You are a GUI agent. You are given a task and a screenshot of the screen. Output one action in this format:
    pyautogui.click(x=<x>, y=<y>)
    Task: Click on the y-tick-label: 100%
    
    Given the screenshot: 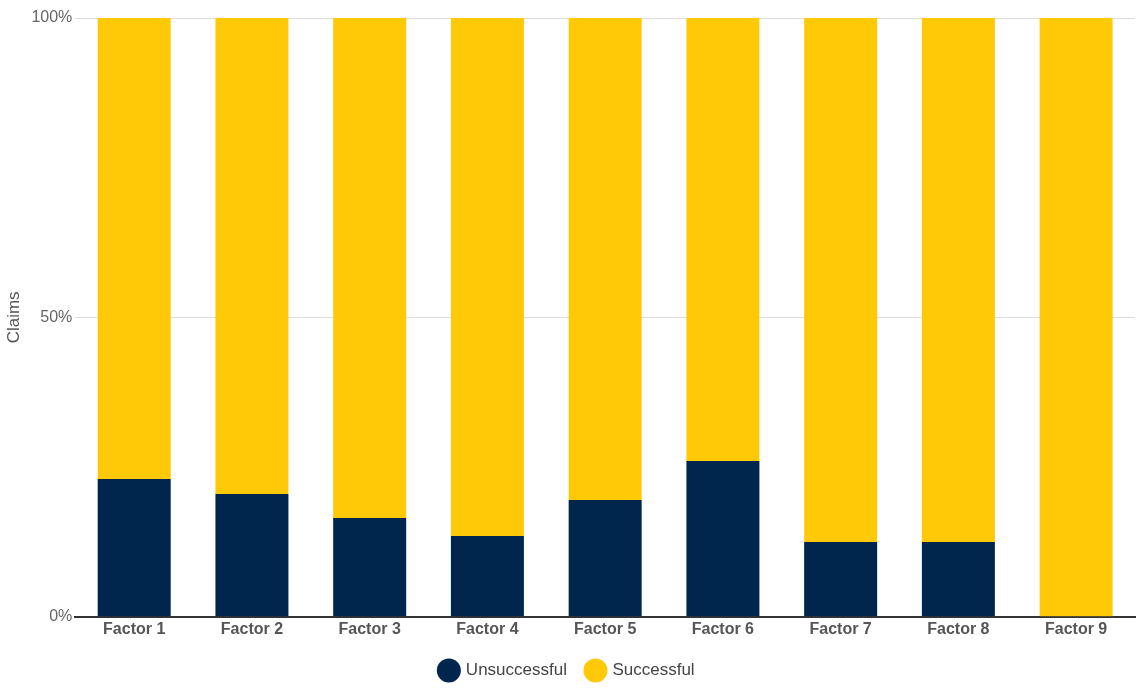 What is the action you would take?
    pyautogui.click(x=52, y=17)
    